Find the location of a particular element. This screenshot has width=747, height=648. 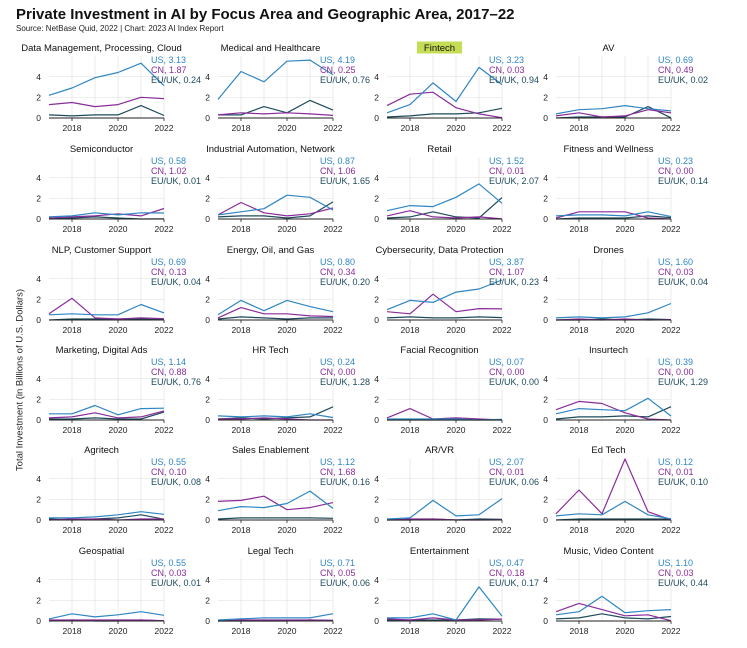

cn-end-label: CN, 0.03 is located at coordinates (169, 573).